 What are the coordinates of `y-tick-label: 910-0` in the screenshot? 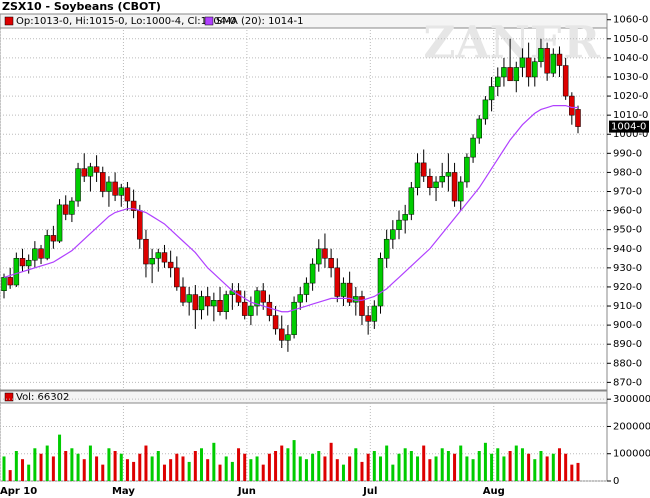 It's located at (627, 306).